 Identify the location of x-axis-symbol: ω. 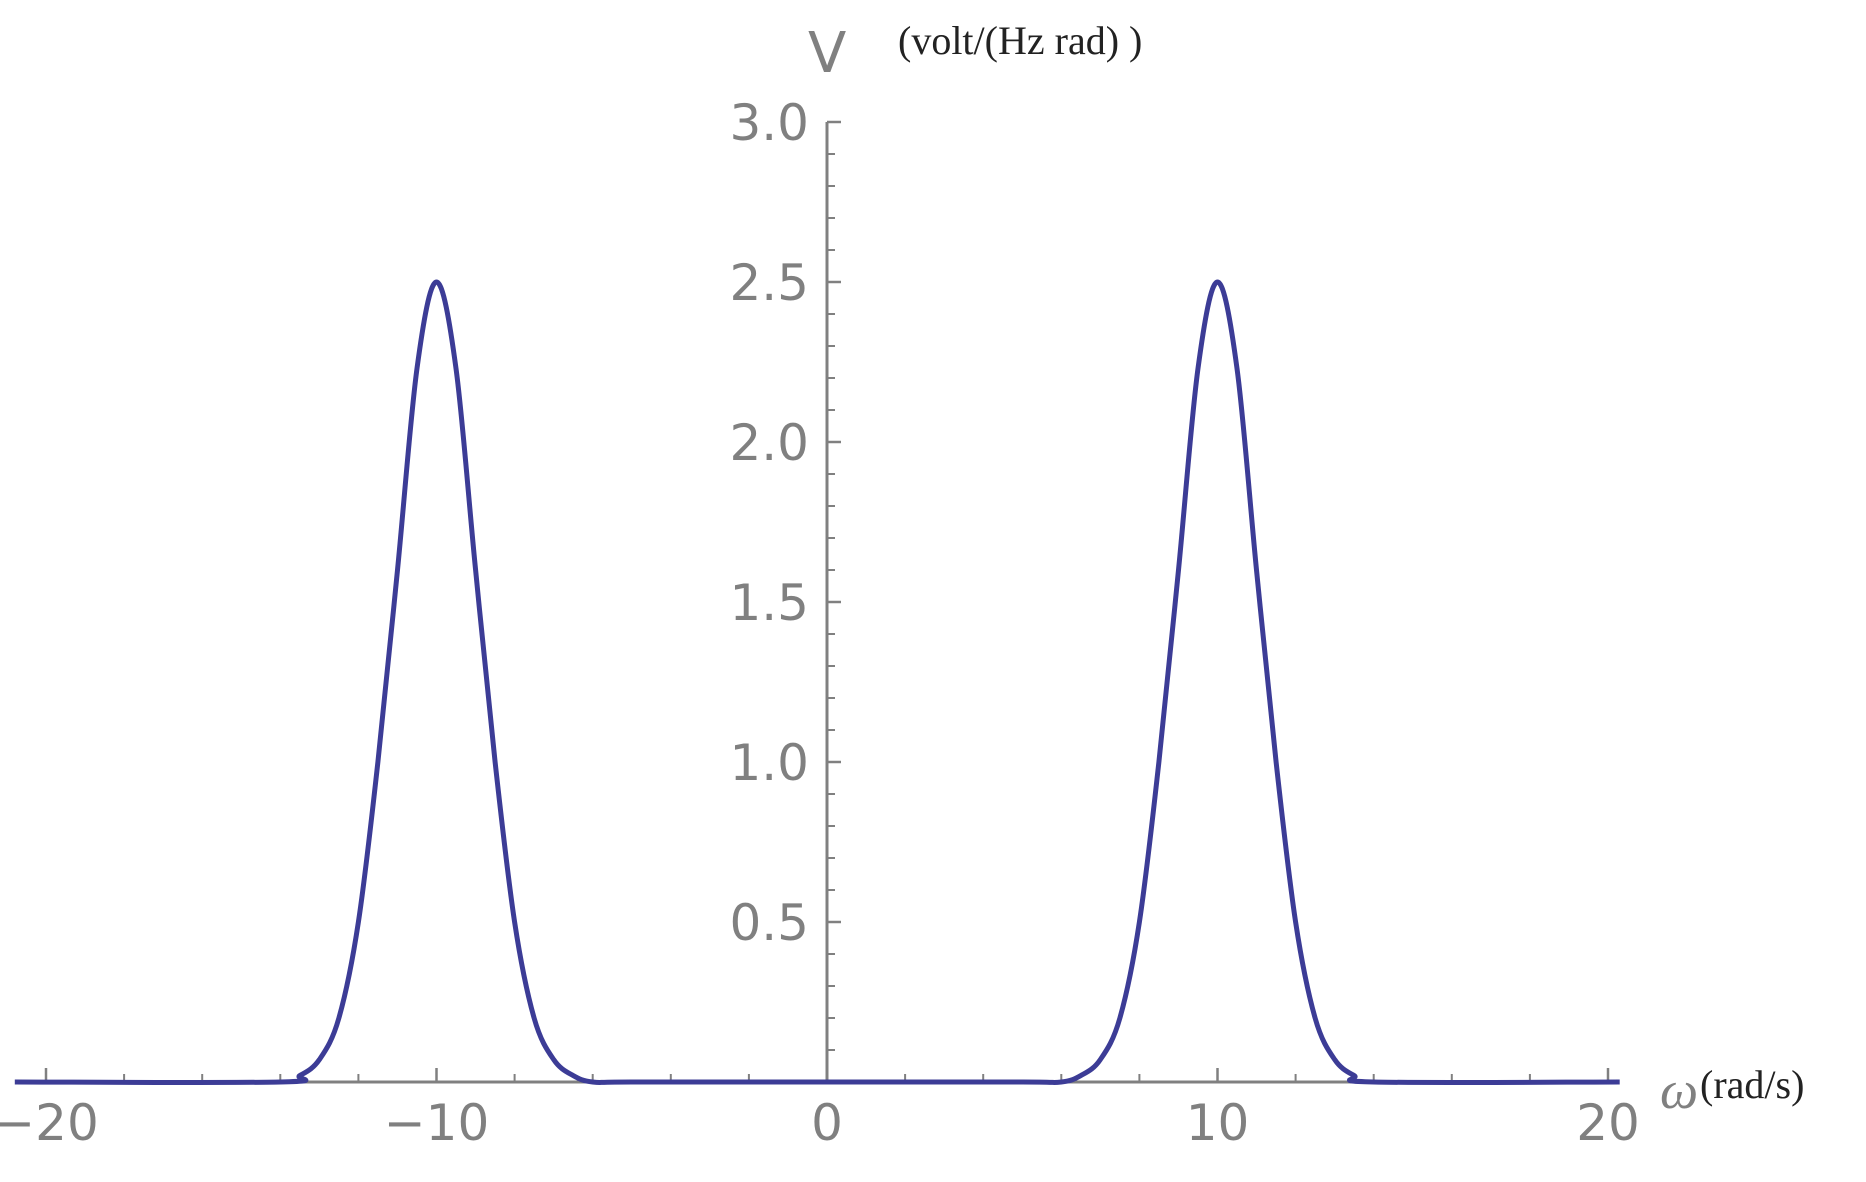
(1679, 1090).